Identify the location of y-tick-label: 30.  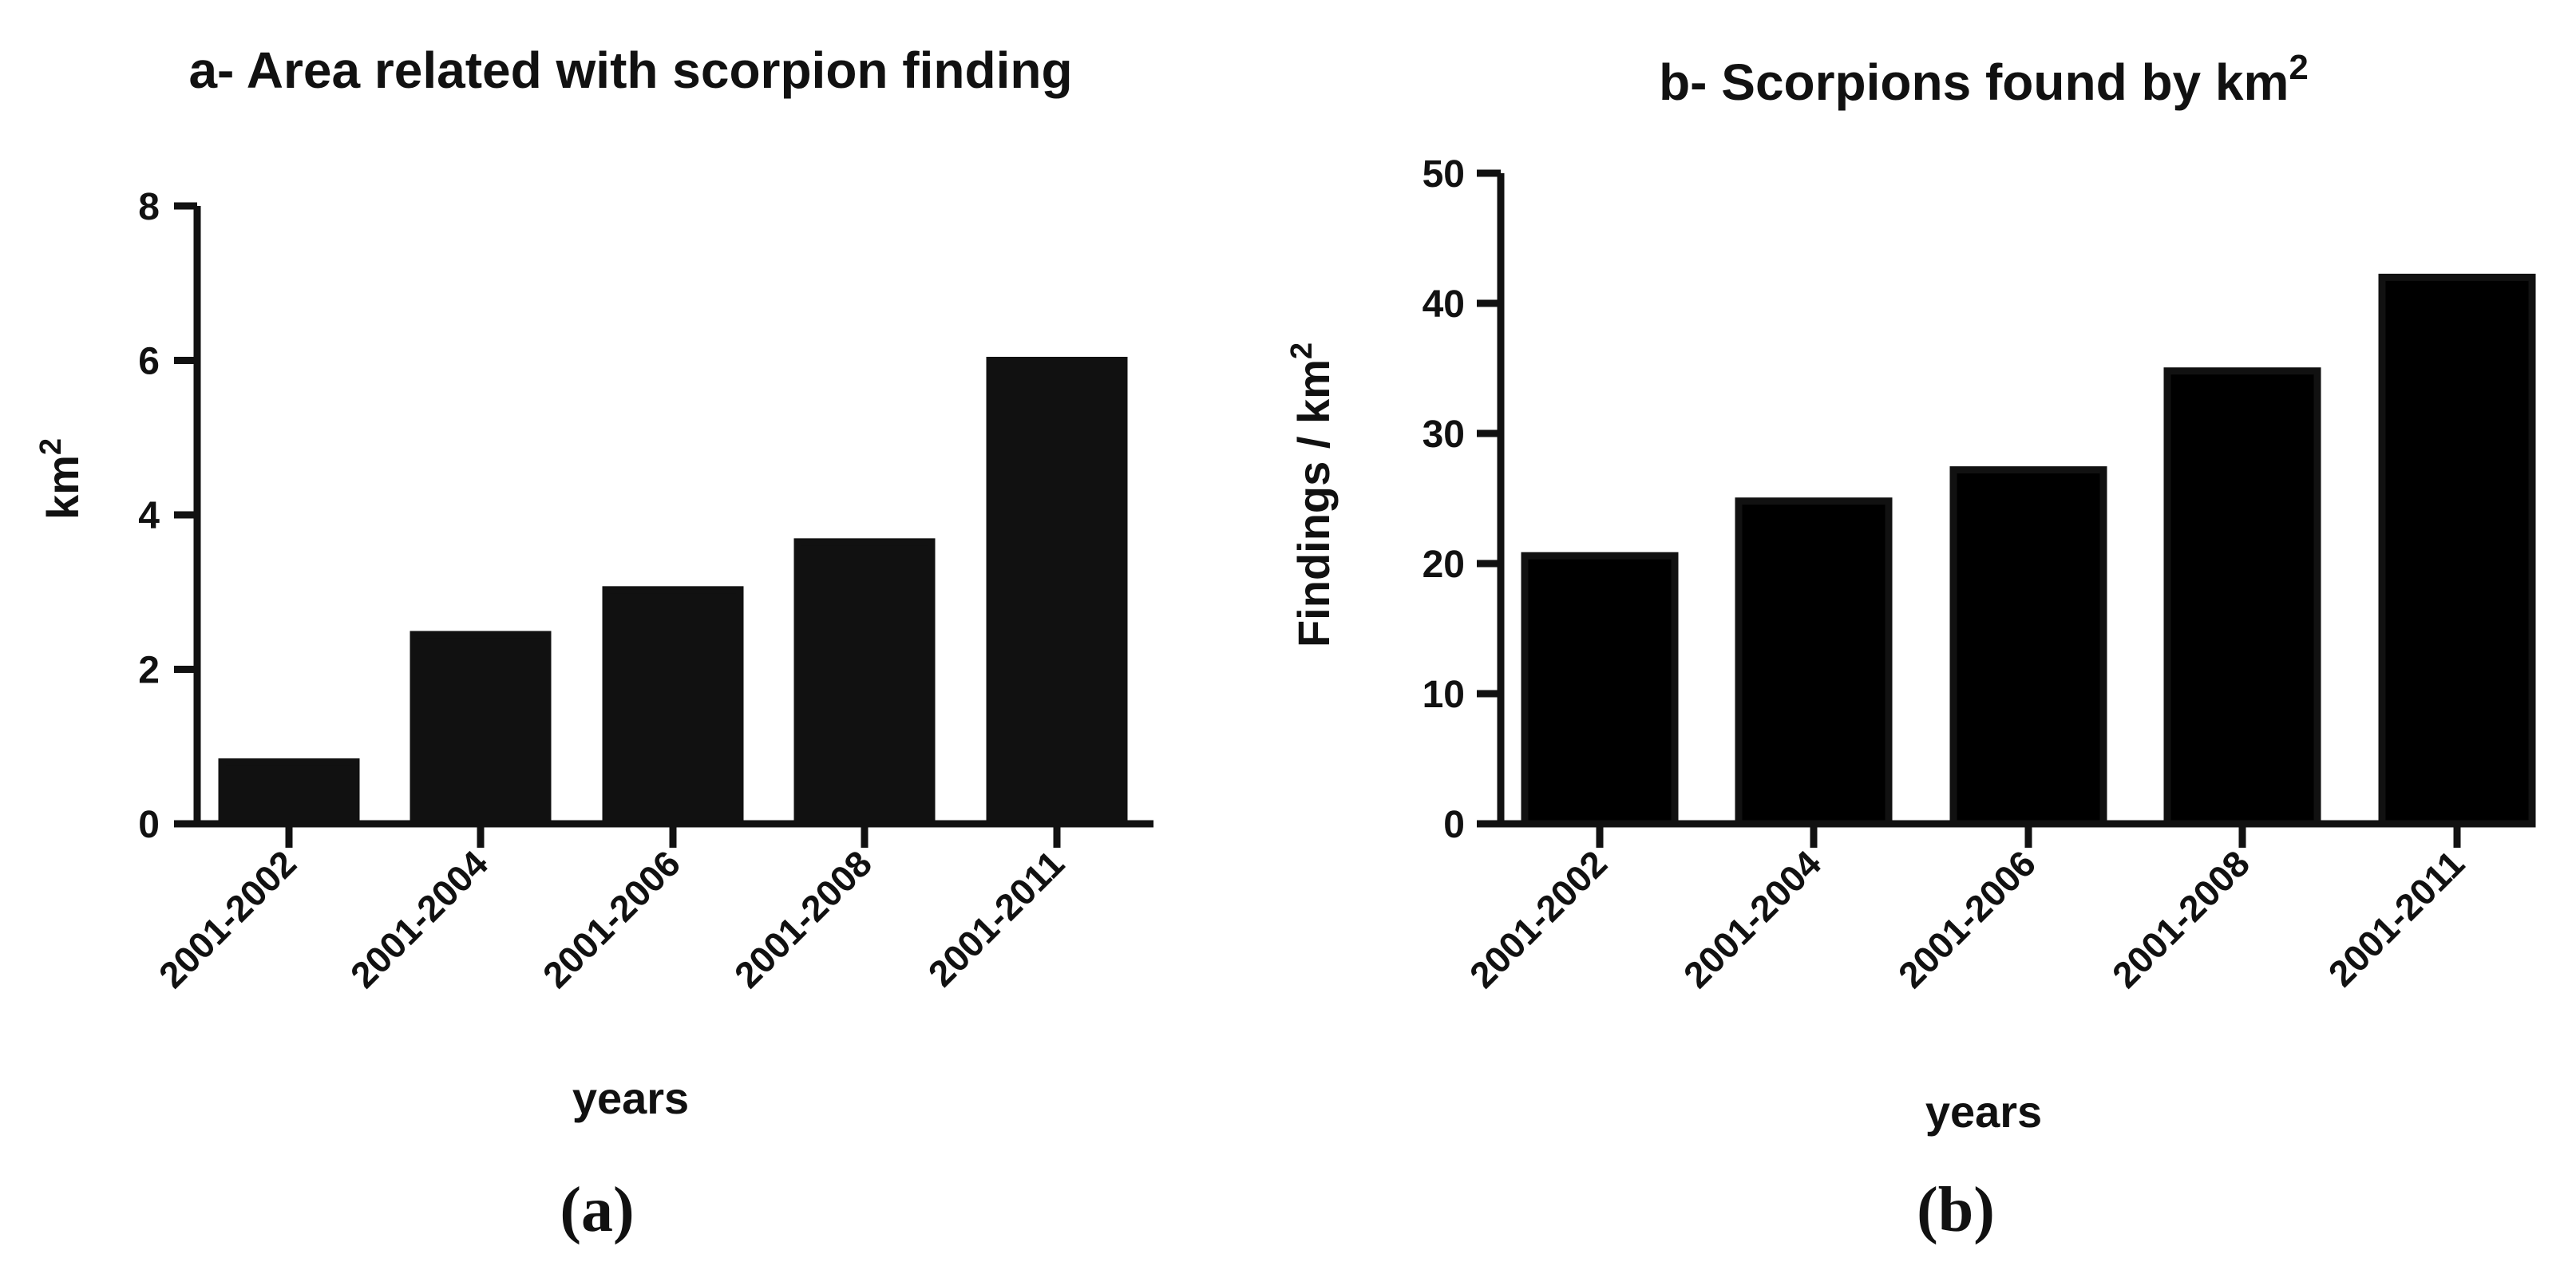
(1444, 434).